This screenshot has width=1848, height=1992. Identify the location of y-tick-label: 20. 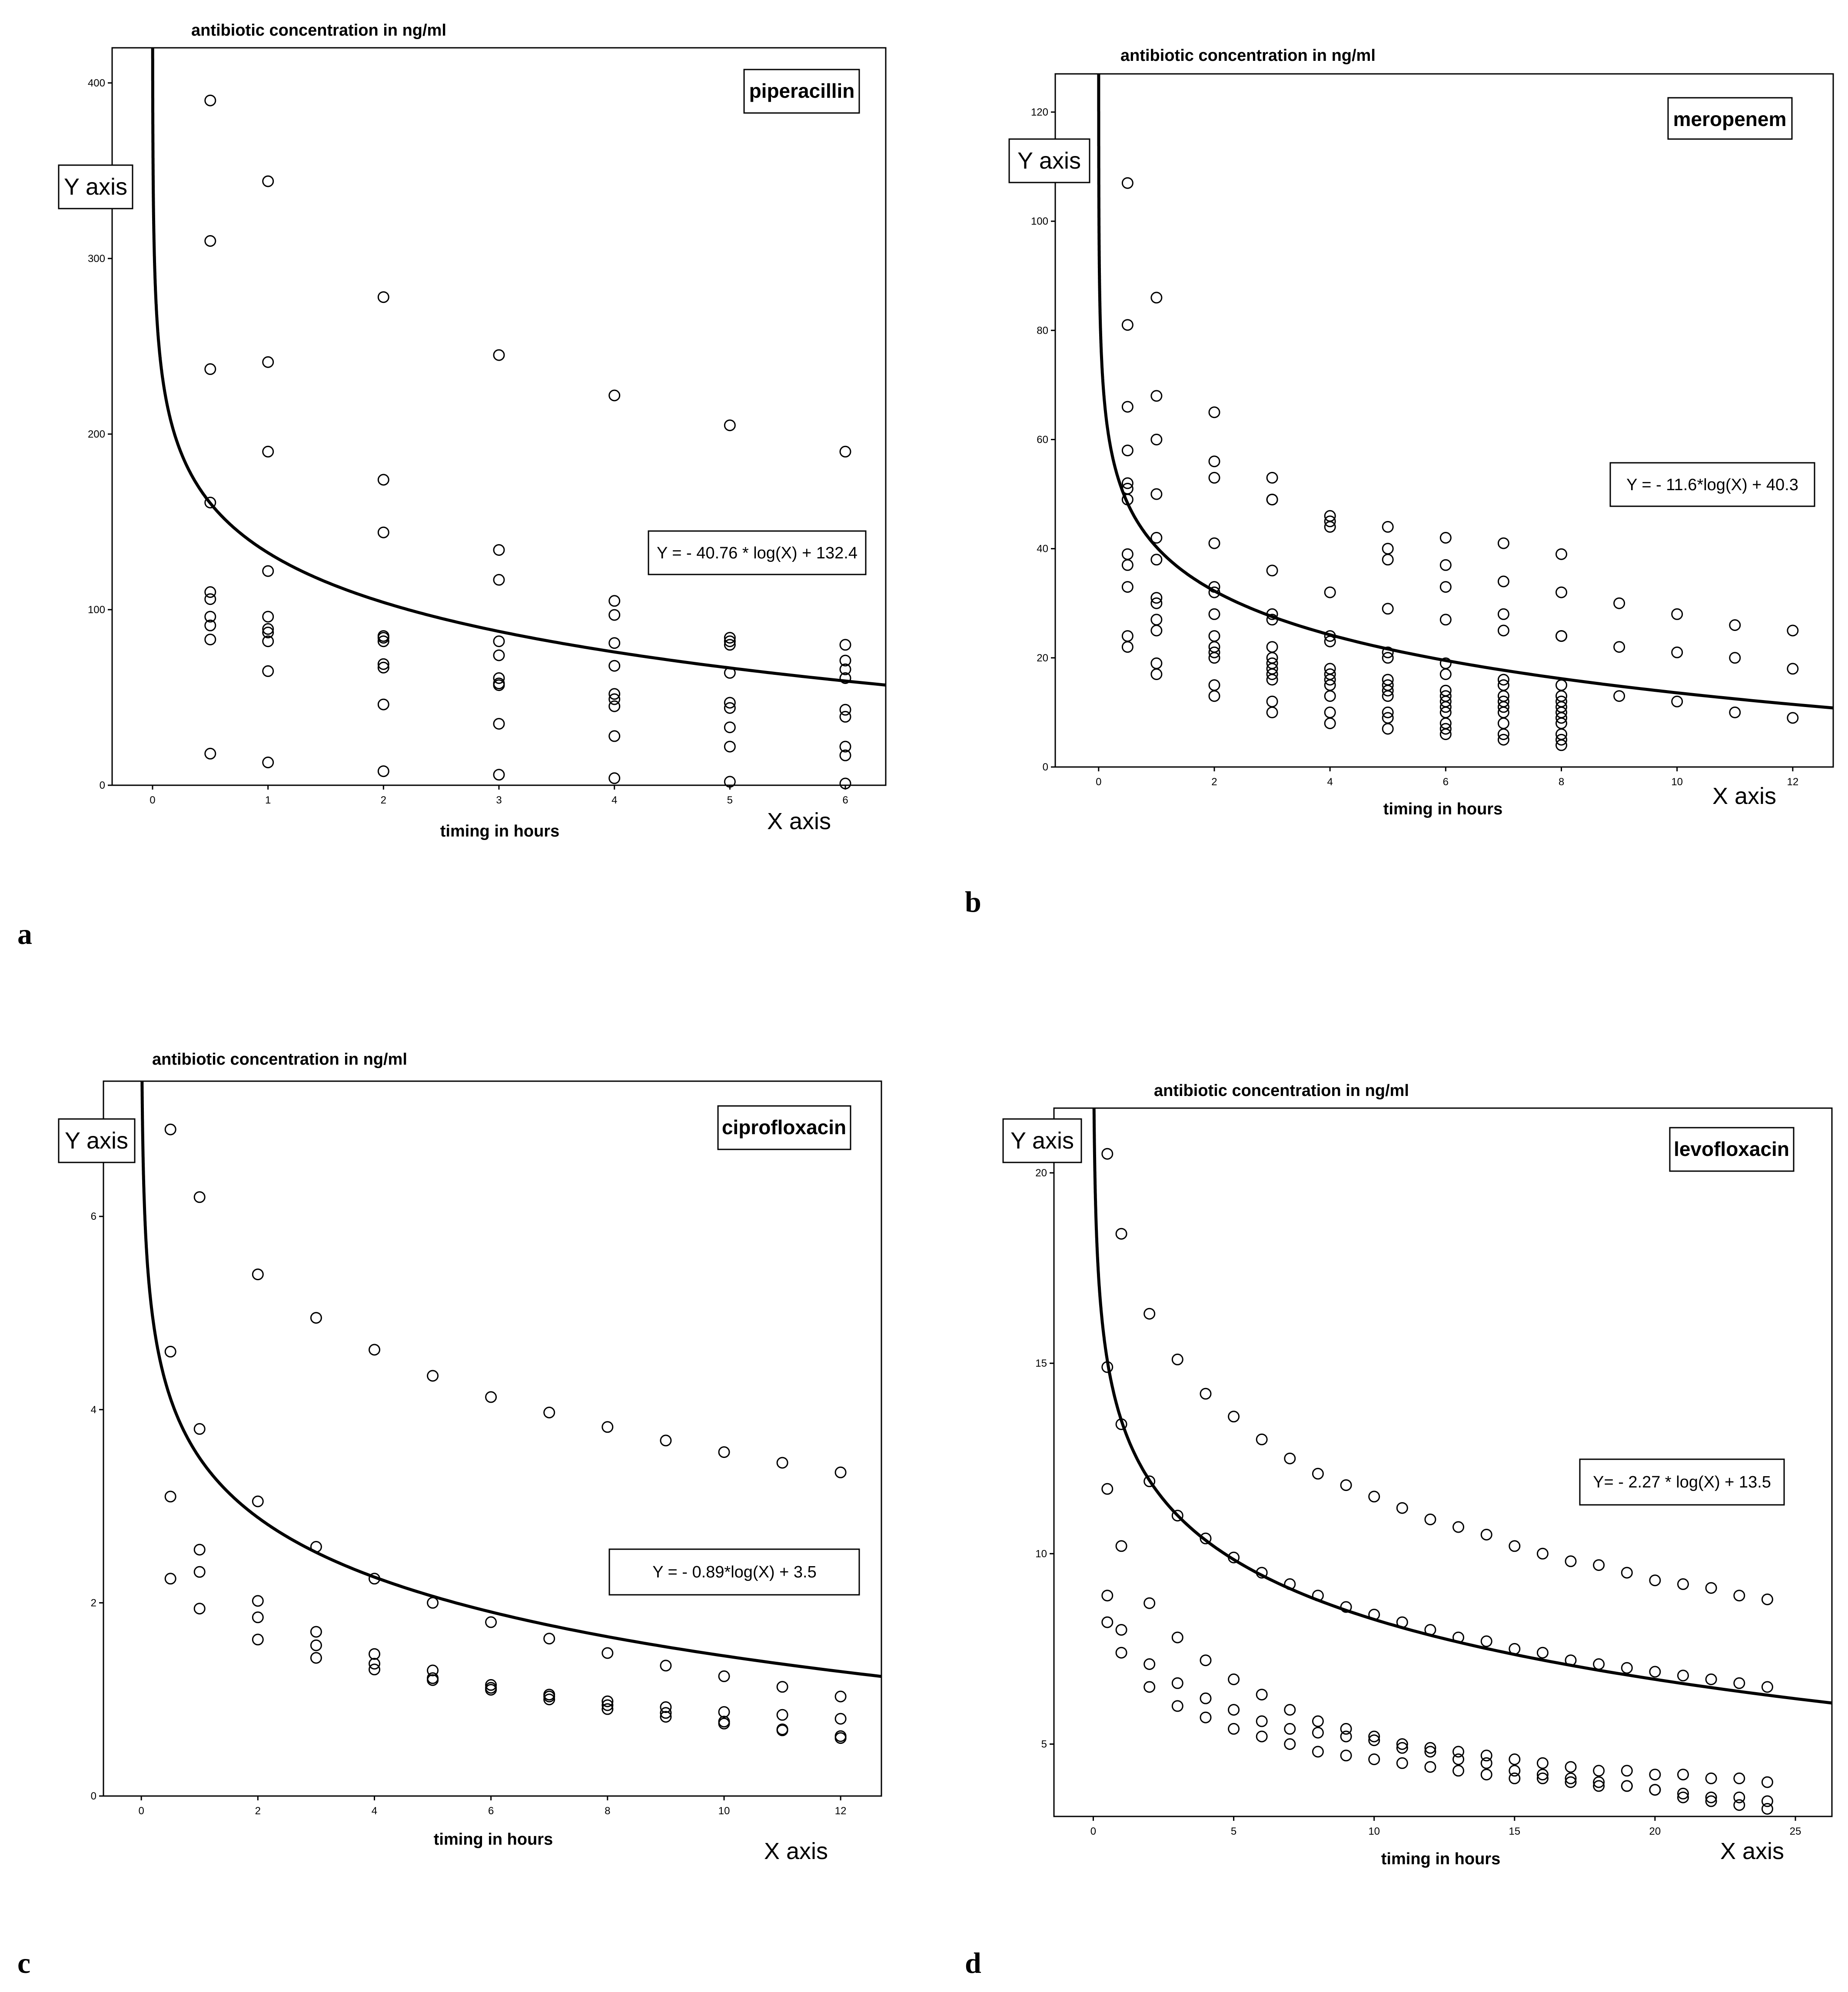
(1041, 1173).